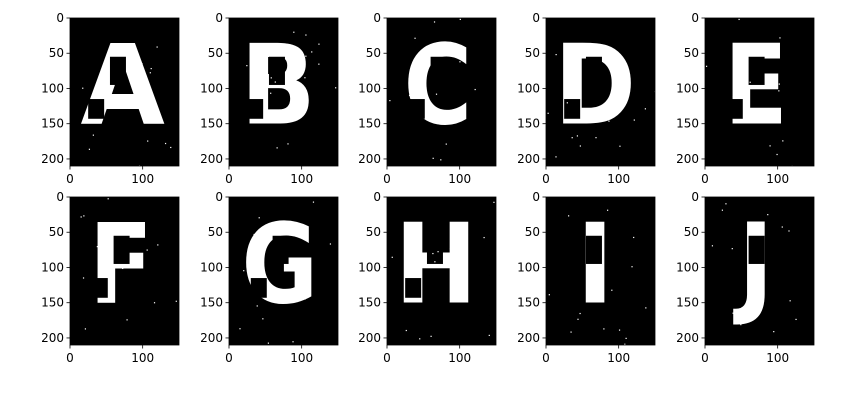  I want to click on axis-frame-g, so click(283, 271).